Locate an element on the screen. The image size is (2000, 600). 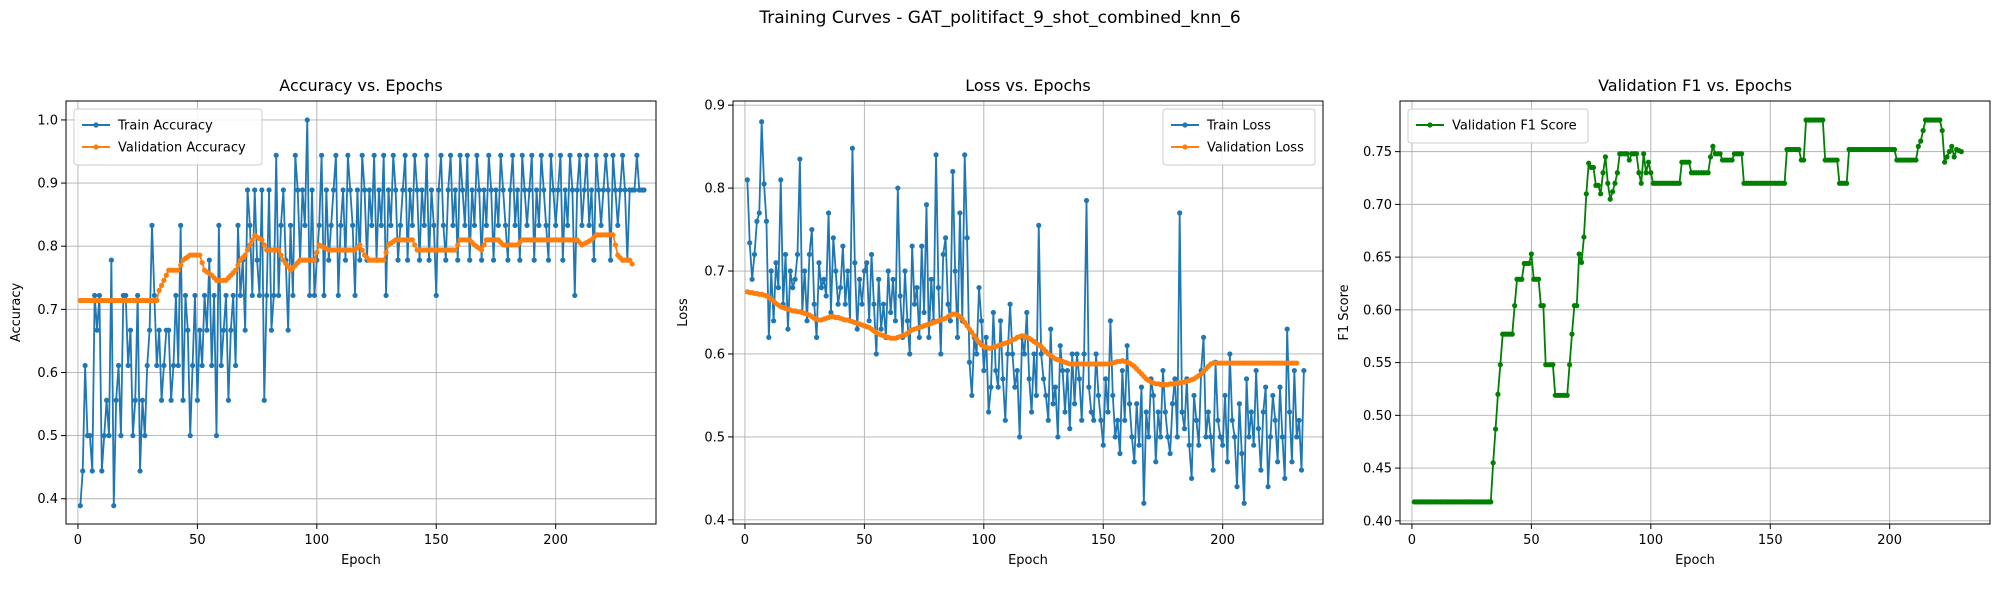
y-tick-label: 0.75 is located at coordinates (1377, 152).